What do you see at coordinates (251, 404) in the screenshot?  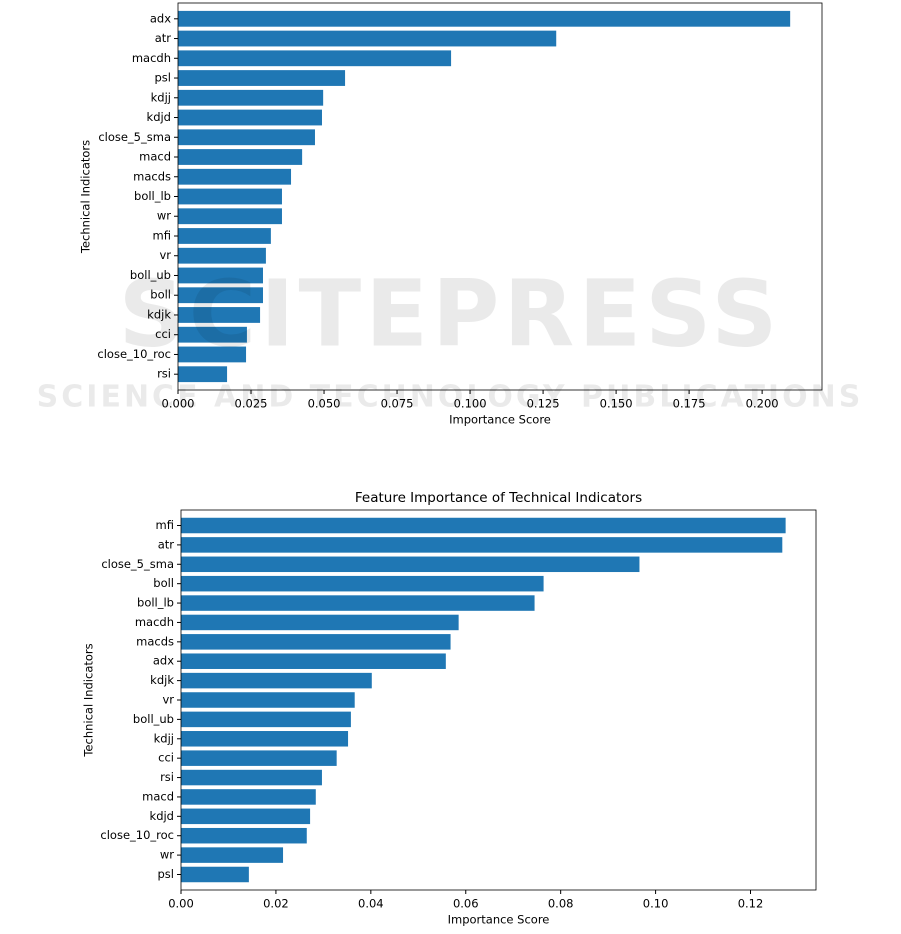 I see `x-tick-label: 0.025` at bounding box center [251, 404].